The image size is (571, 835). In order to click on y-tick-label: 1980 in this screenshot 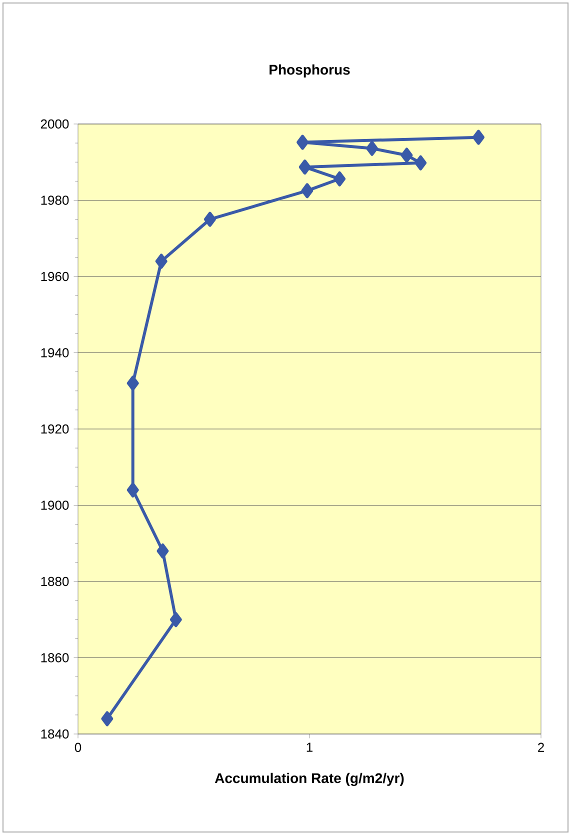, I will do `click(55, 200)`.